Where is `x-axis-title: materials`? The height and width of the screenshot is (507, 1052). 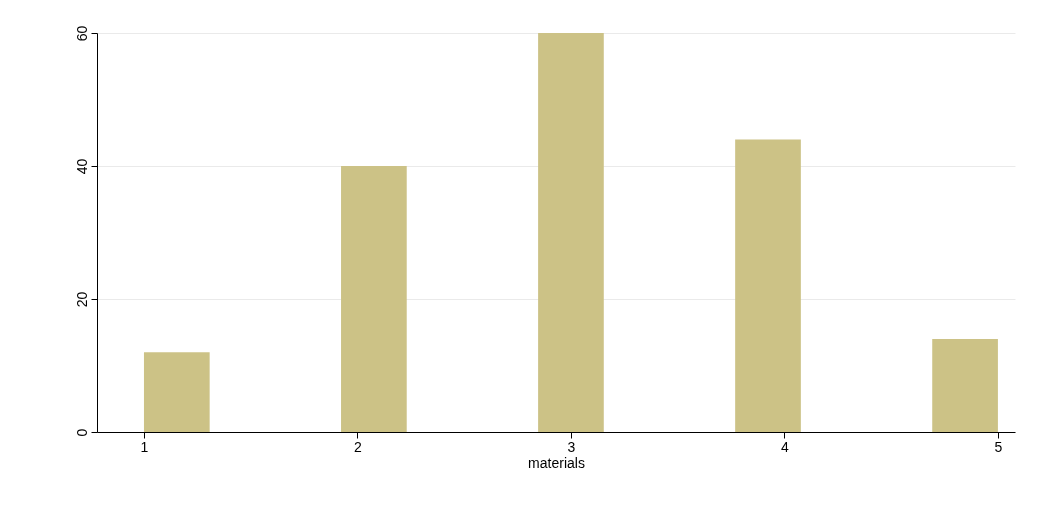
x-axis-title: materials is located at coordinates (556, 462).